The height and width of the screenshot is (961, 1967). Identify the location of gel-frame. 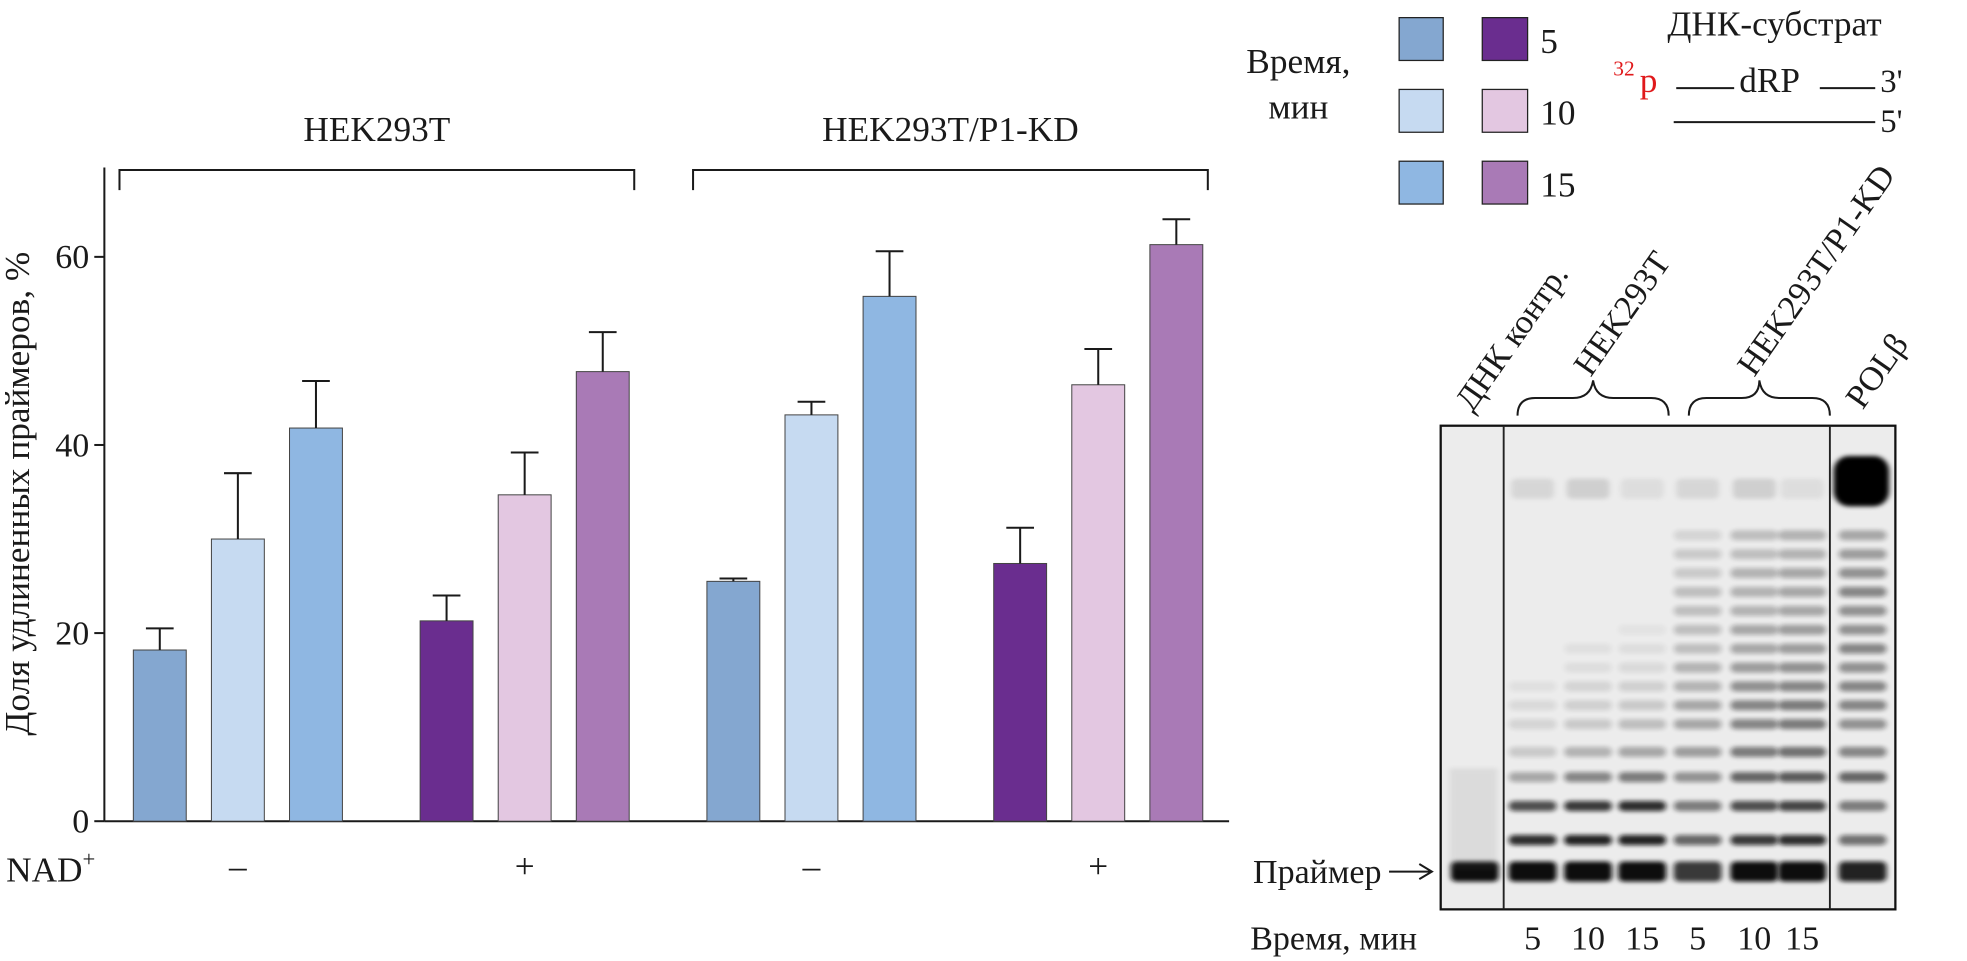
(1668, 667).